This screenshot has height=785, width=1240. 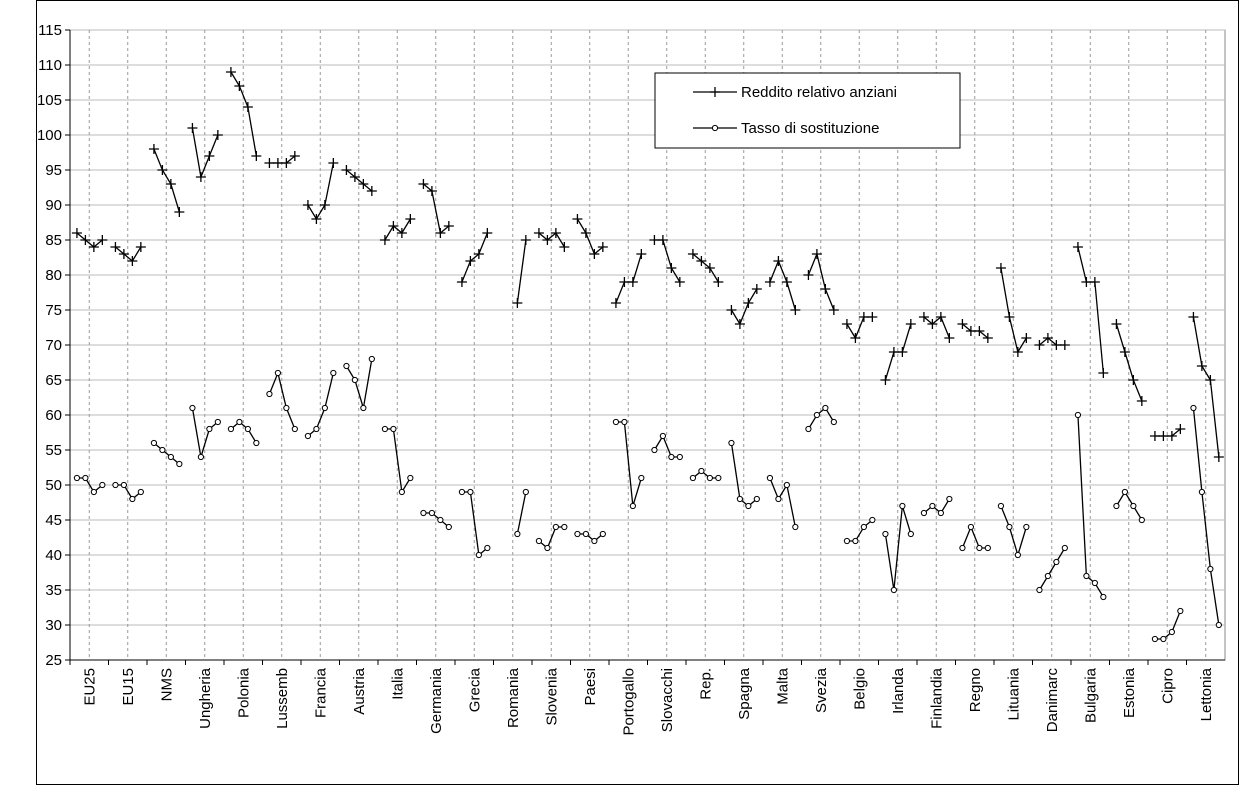 I want to click on x-tick-label: Slovenia, so click(x=551, y=696).